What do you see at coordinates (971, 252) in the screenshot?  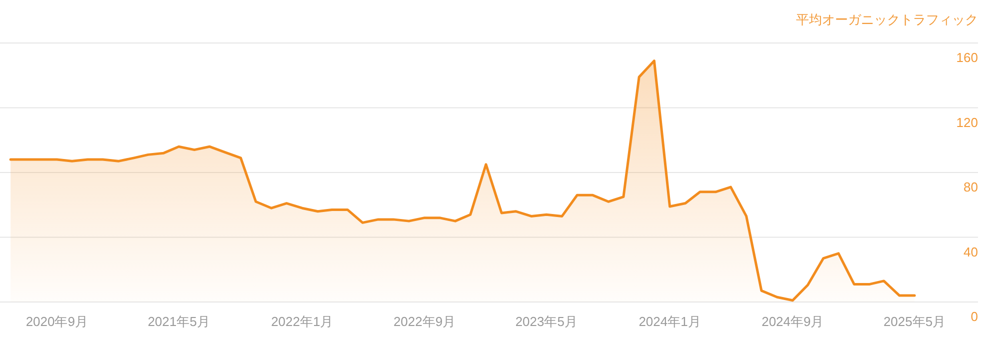 I see `y-tick-label: 40` at bounding box center [971, 252].